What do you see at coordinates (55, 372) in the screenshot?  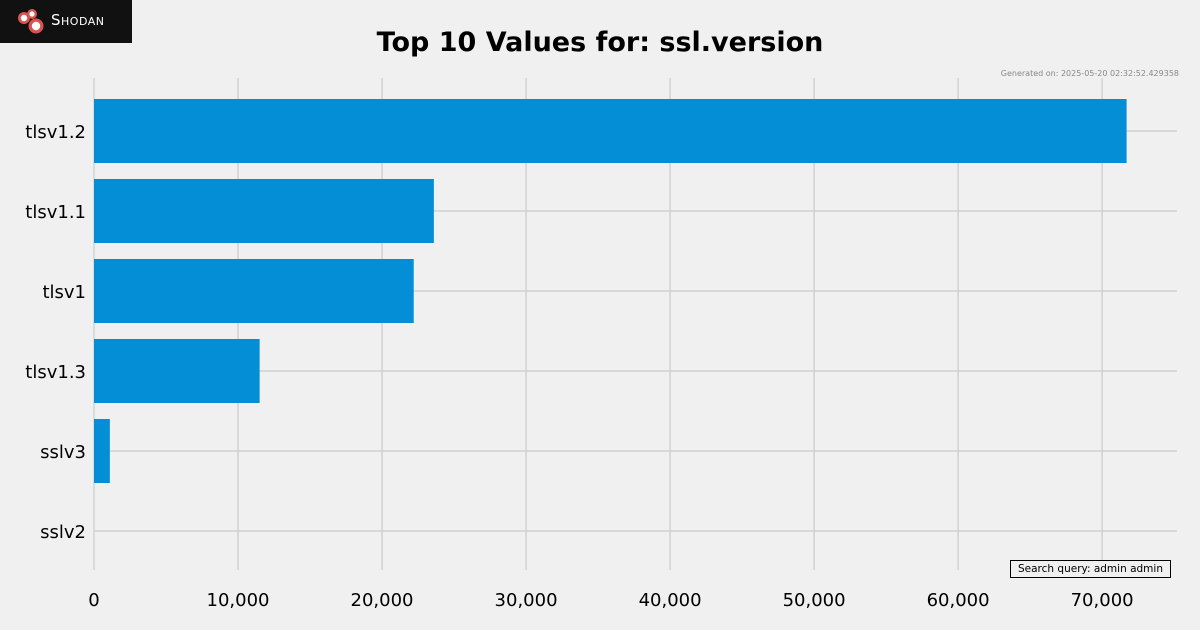 I see `y-tick-label: tlsv1.3` at bounding box center [55, 372].